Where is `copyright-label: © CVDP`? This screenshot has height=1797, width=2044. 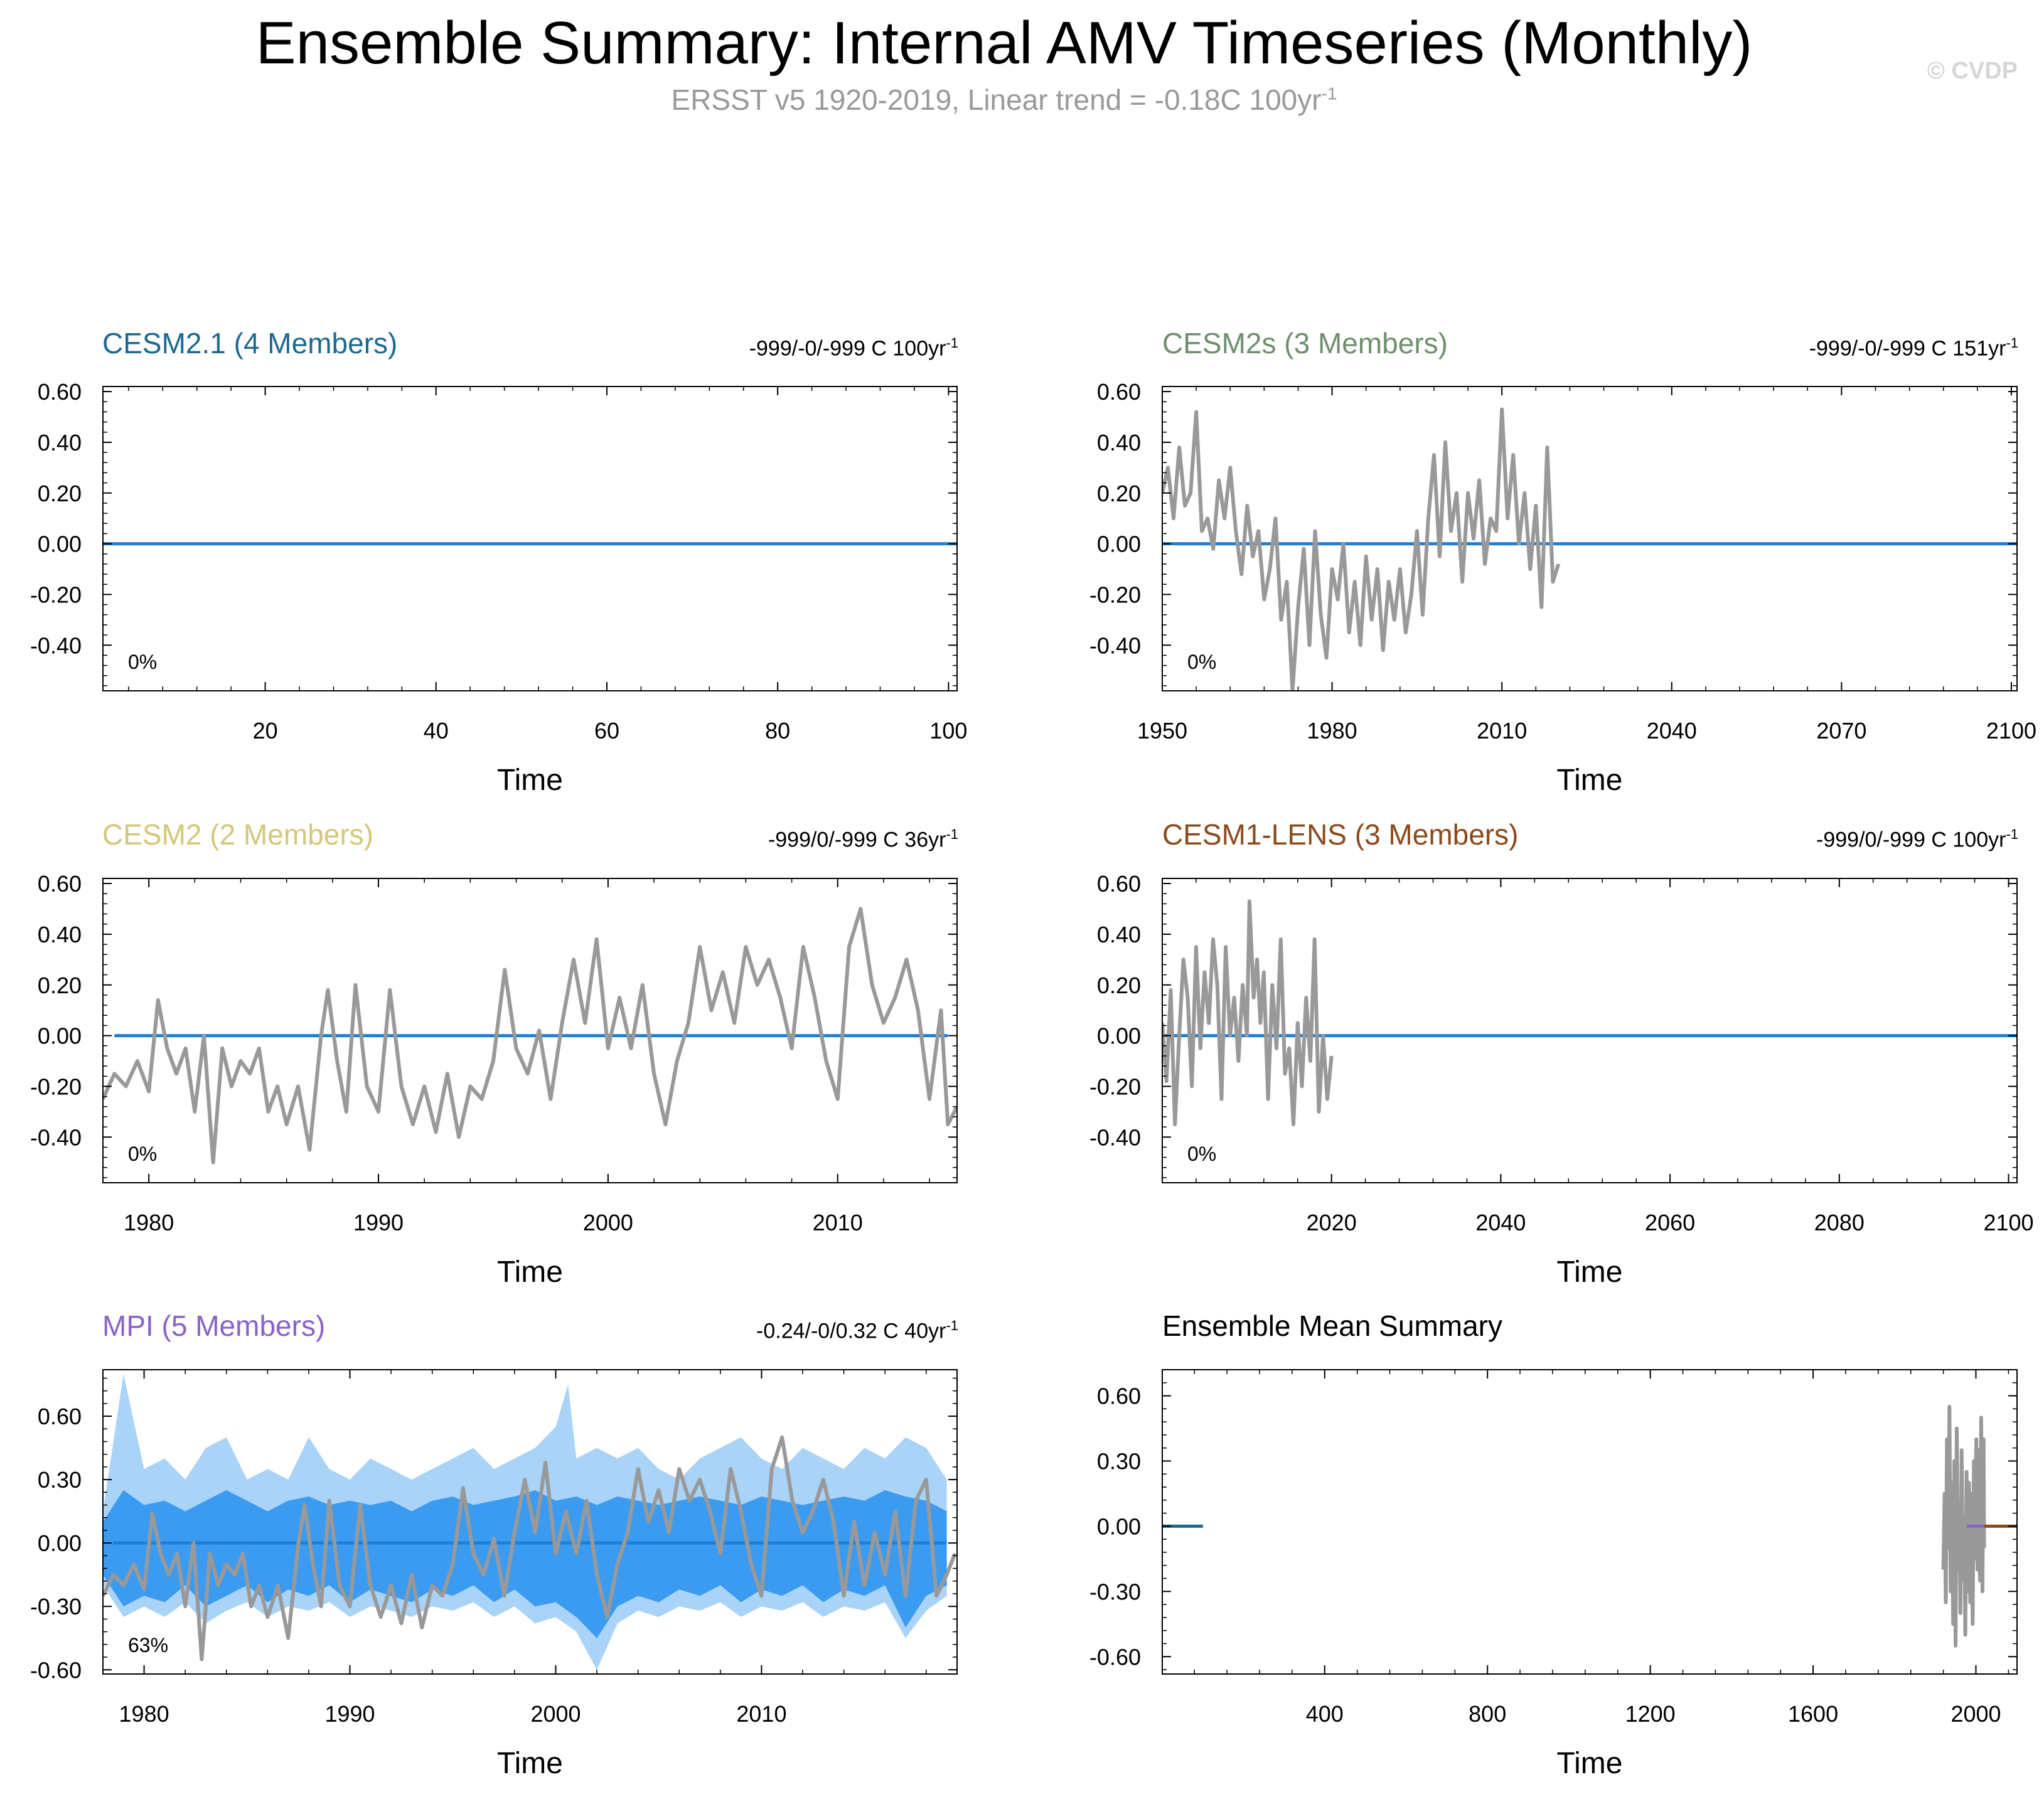 copyright-label: © CVDP is located at coordinates (1972, 71).